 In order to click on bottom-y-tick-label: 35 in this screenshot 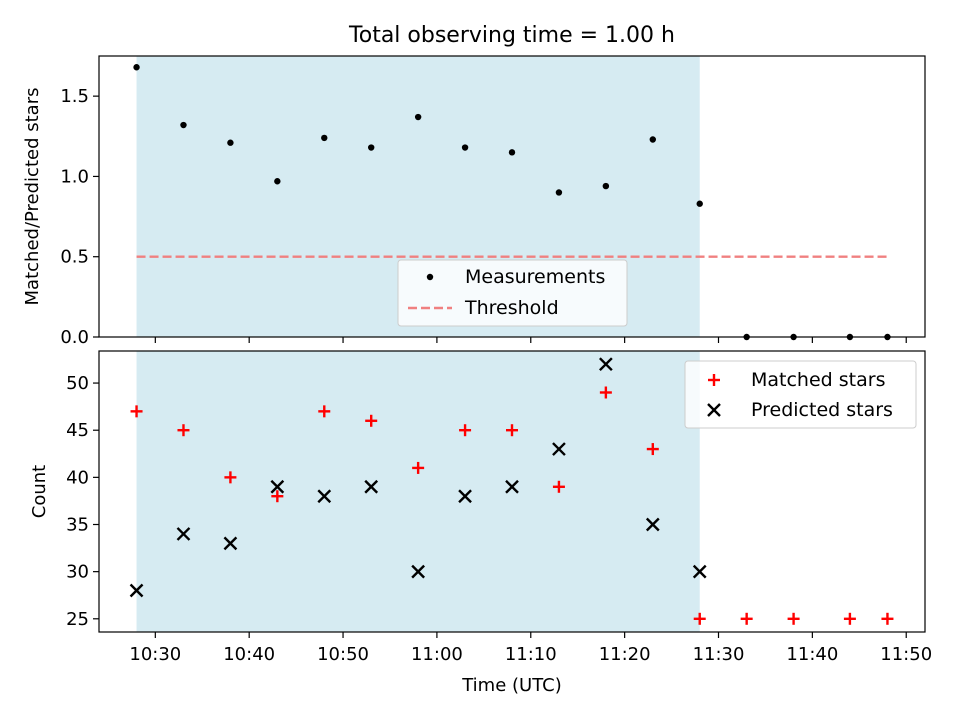, I will do `click(77, 525)`.